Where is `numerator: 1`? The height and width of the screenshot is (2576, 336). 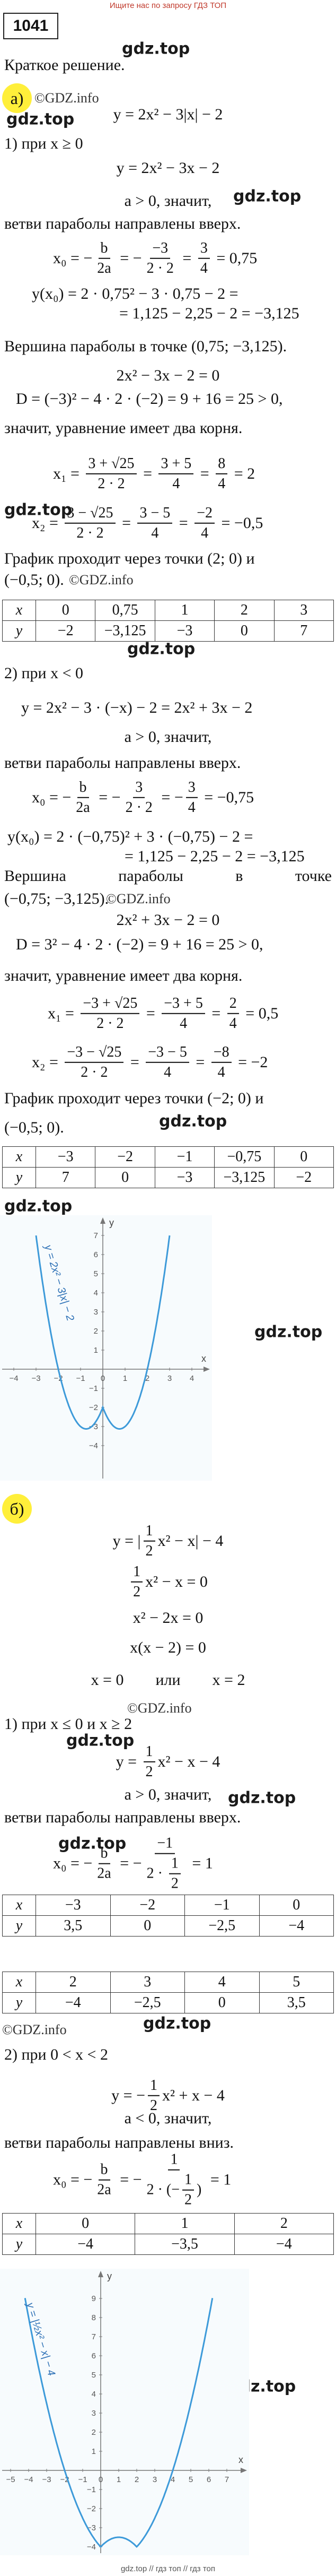 numerator: 1 is located at coordinates (175, 1865).